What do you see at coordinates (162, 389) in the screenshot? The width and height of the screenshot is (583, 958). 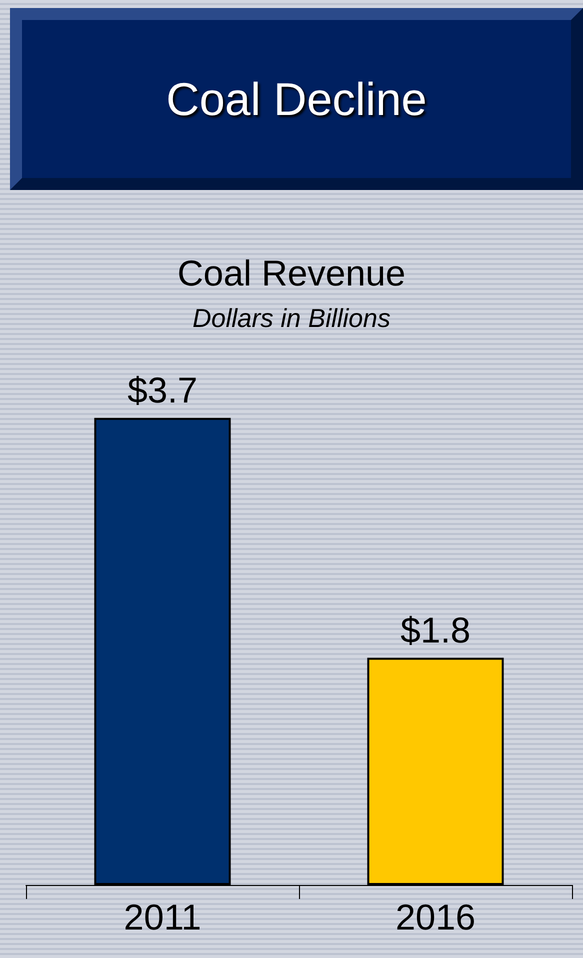 I see `data-label: $3.7` at bounding box center [162, 389].